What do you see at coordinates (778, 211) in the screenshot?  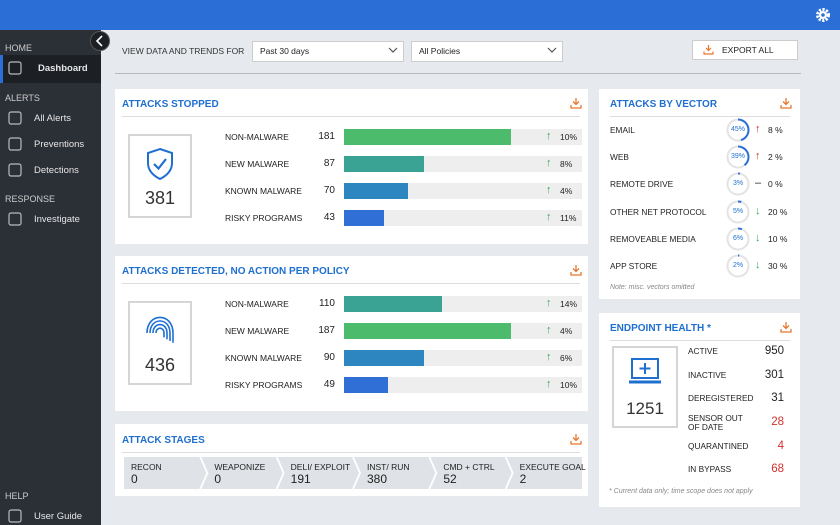 I see `trend-change: 20 %` at bounding box center [778, 211].